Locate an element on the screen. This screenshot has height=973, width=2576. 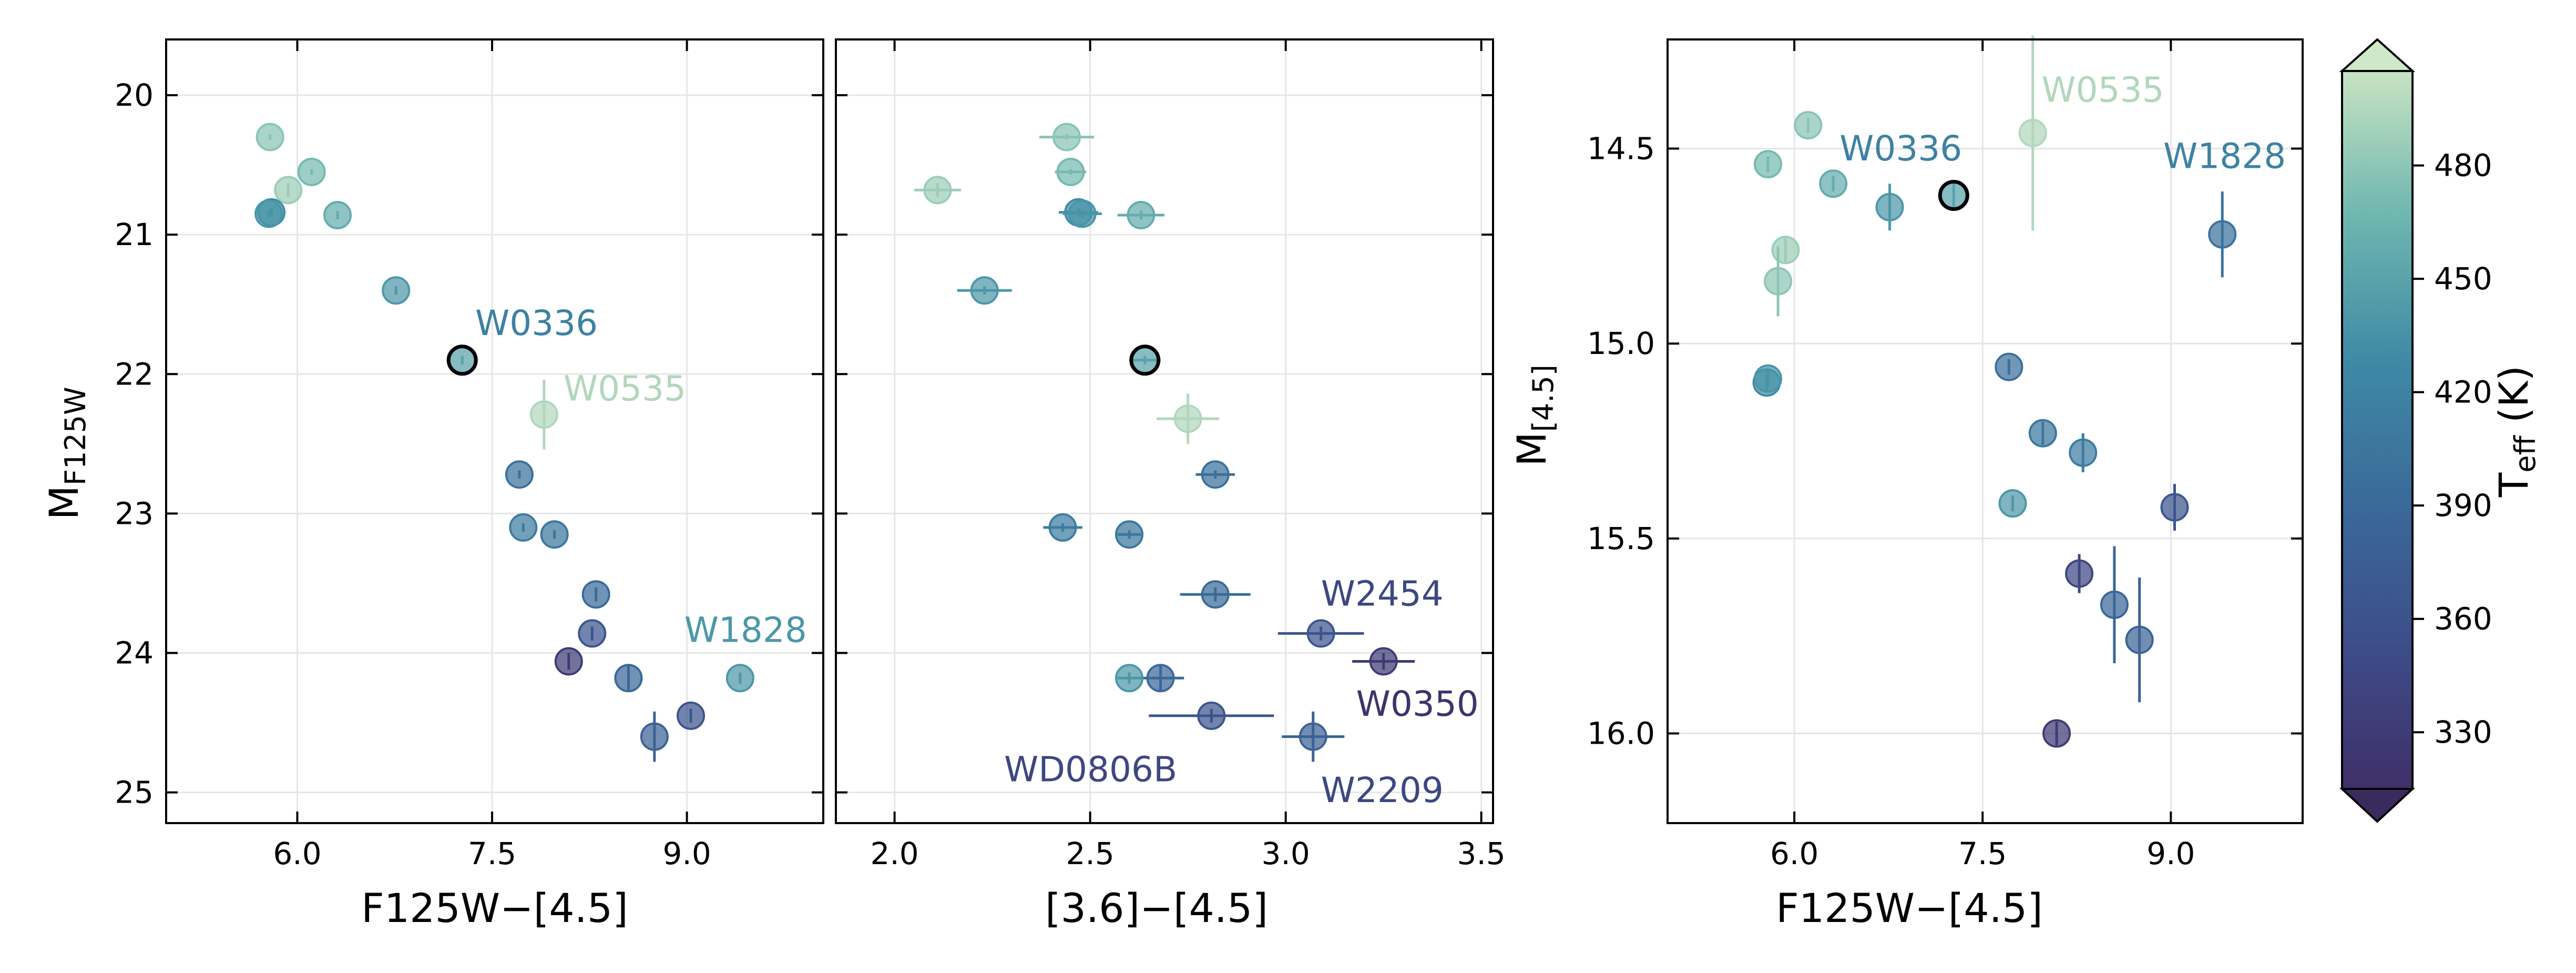
y-tick-label: 15.0 is located at coordinates (1621, 343).